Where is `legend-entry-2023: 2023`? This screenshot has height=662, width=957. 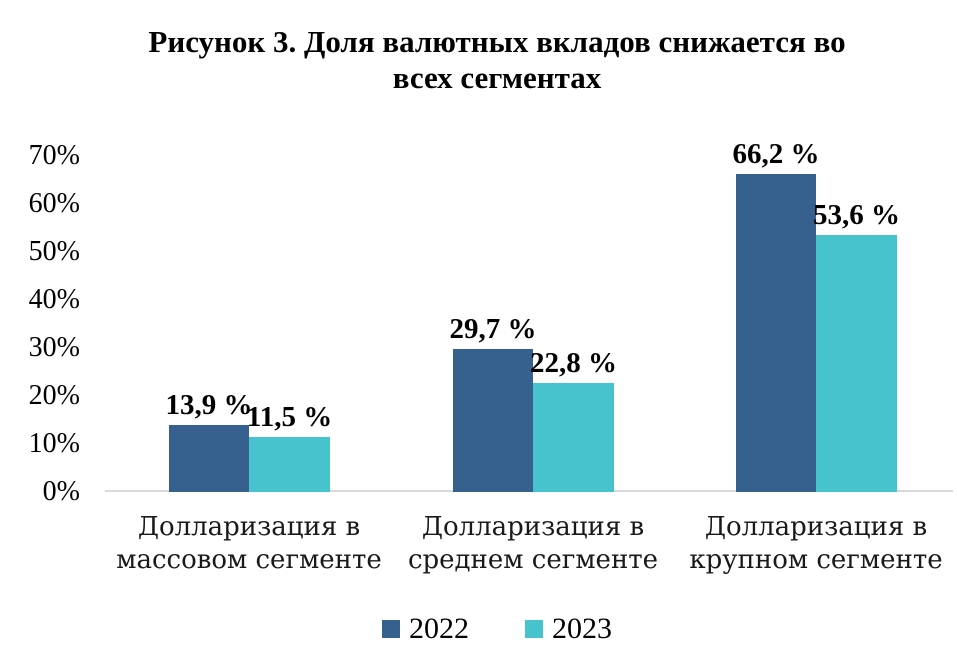
legend-entry-2023: 2023 is located at coordinates (568, 629).